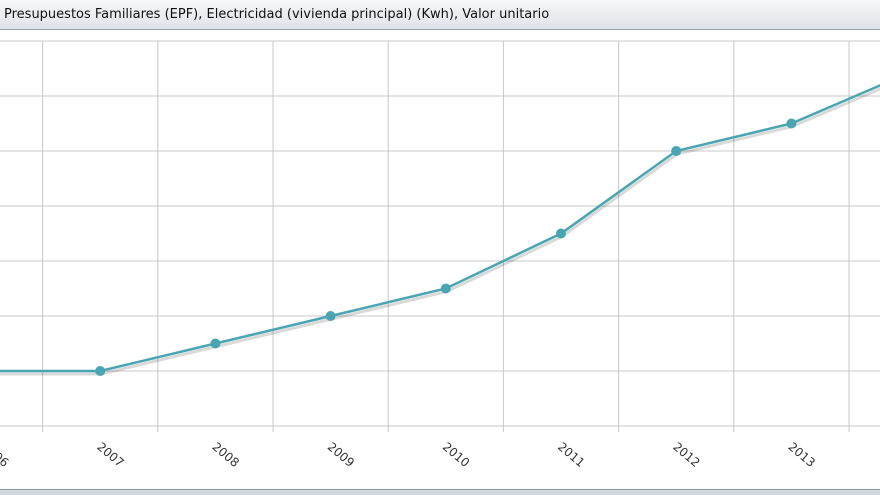  What do you see at coordinates (110, 455) in the screenshot?
I see `x-tick-label: 2007` at bounding box center [110, 455].